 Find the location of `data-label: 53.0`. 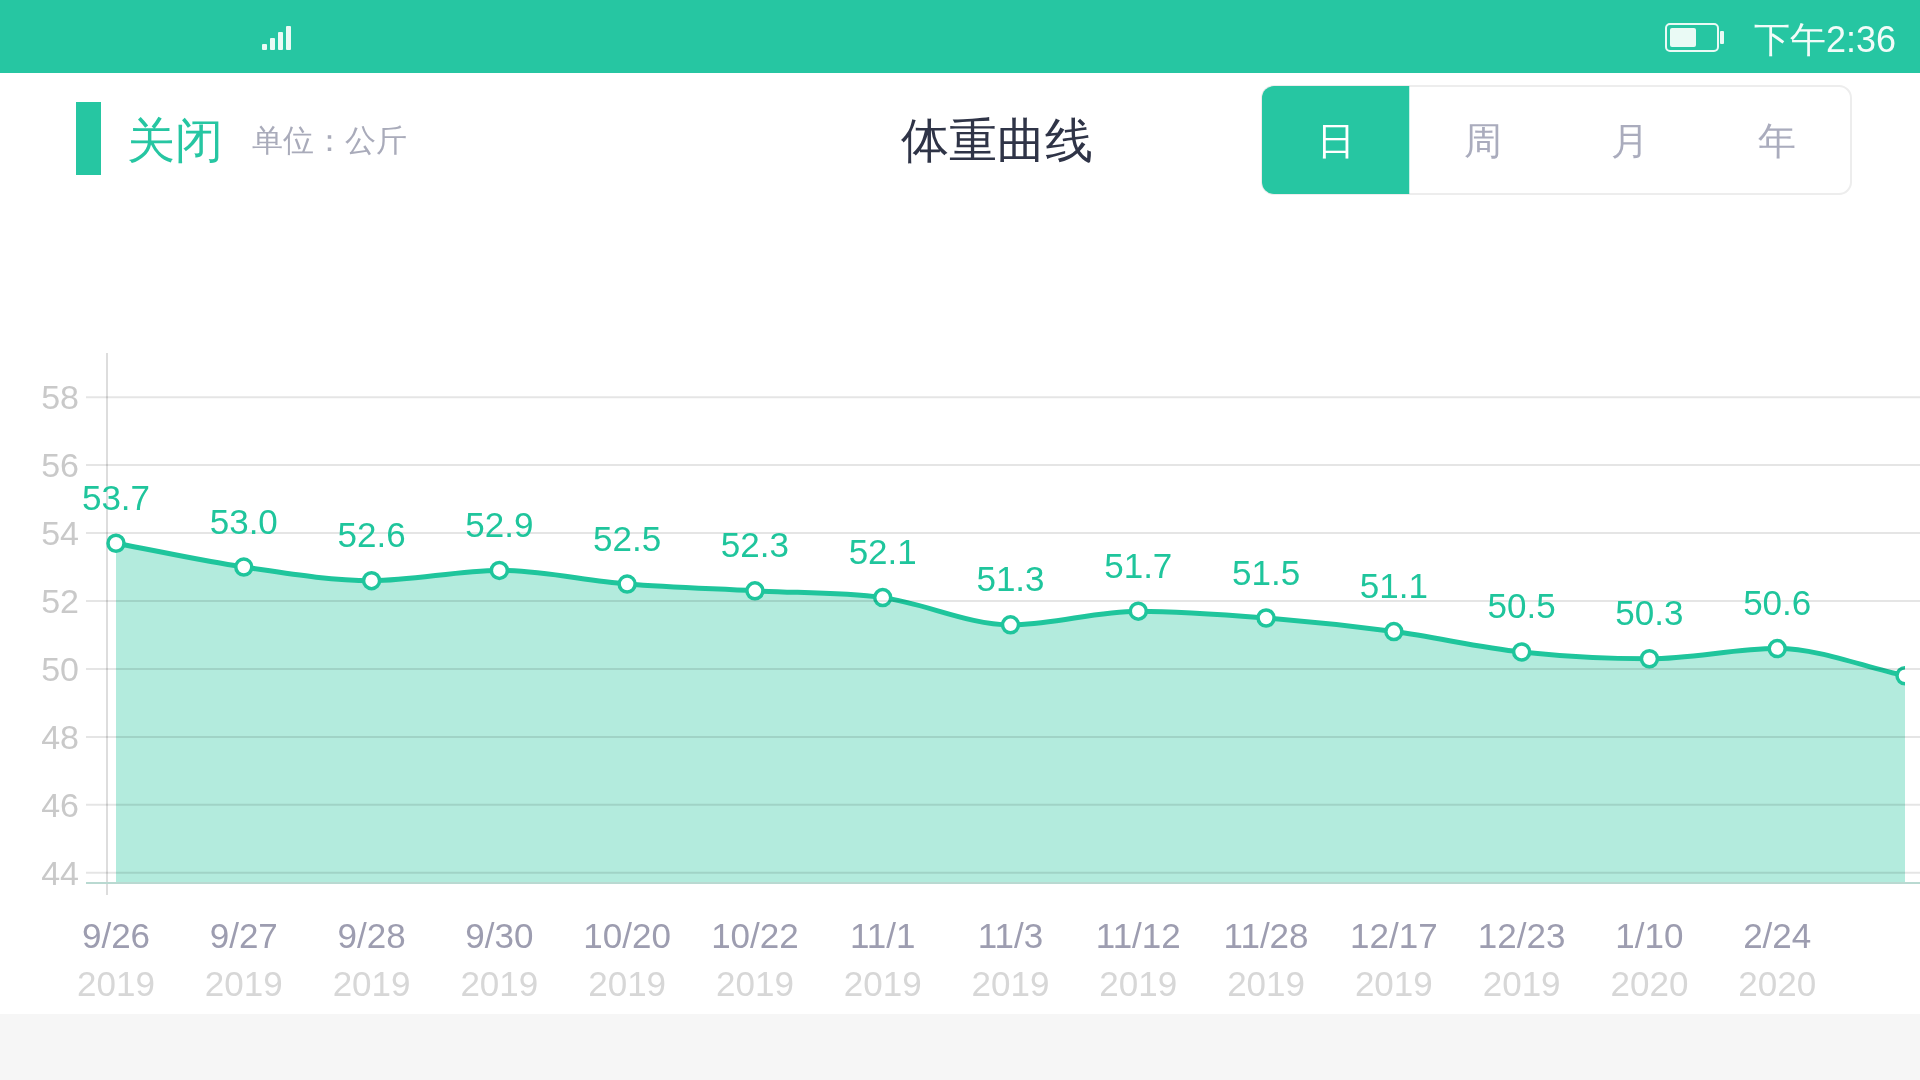

data-label: 53.0 is located at coordinates (243, 521).